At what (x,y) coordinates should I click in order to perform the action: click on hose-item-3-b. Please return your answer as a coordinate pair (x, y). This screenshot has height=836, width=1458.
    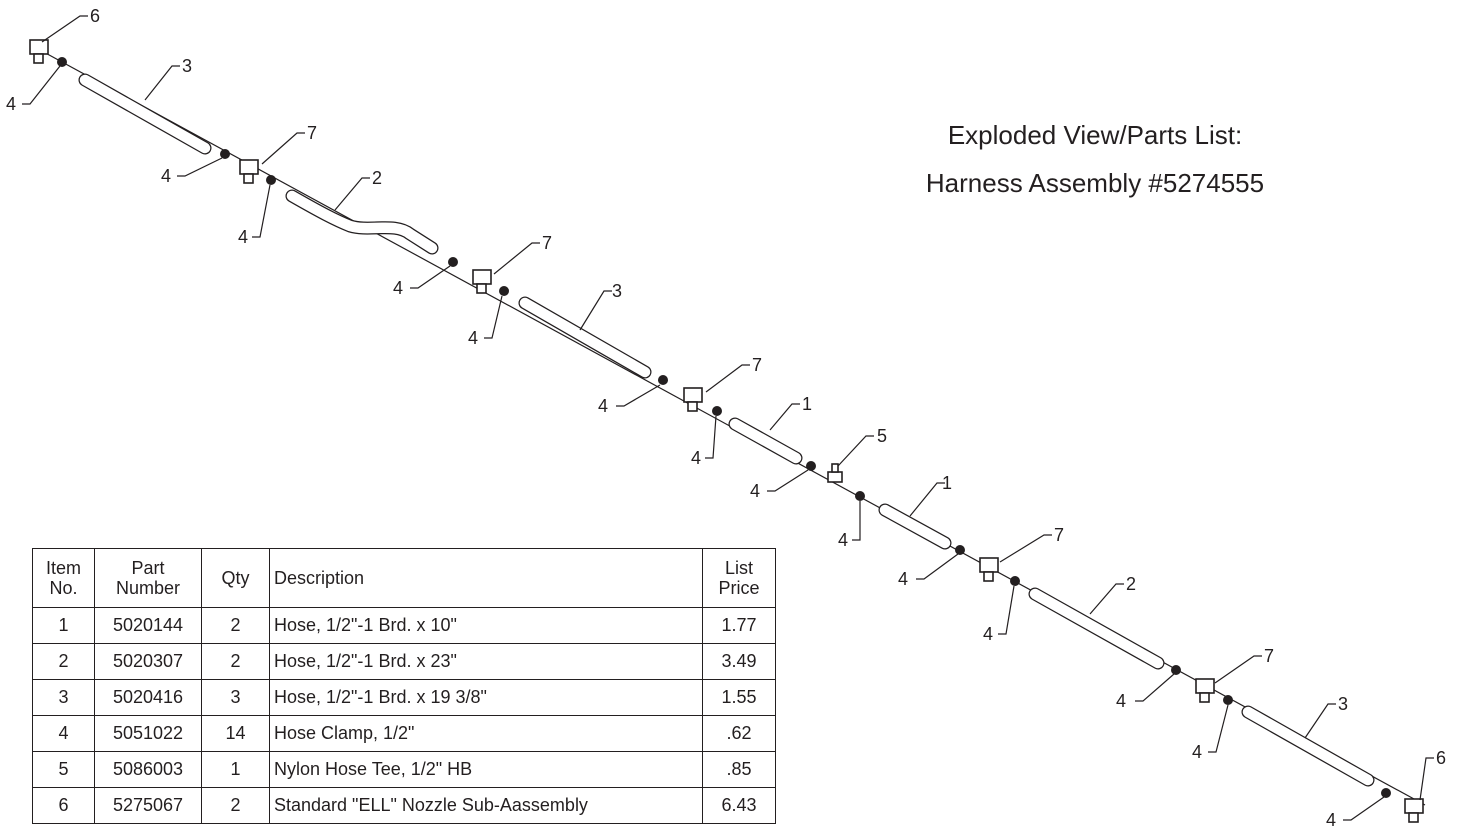
    Looking at the image, I should click on (585, 337).